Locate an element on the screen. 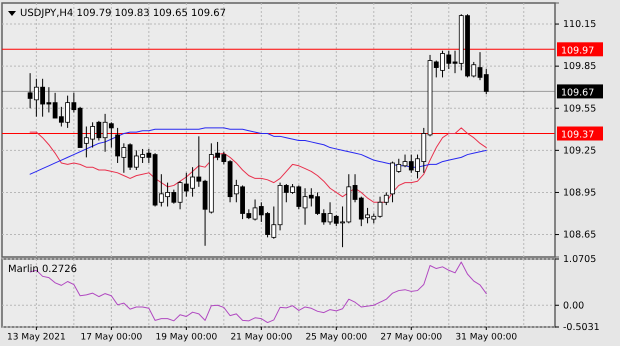 The image size is (620, 346). y-tick-label: 108.95 is located at coordinates (579, 192).